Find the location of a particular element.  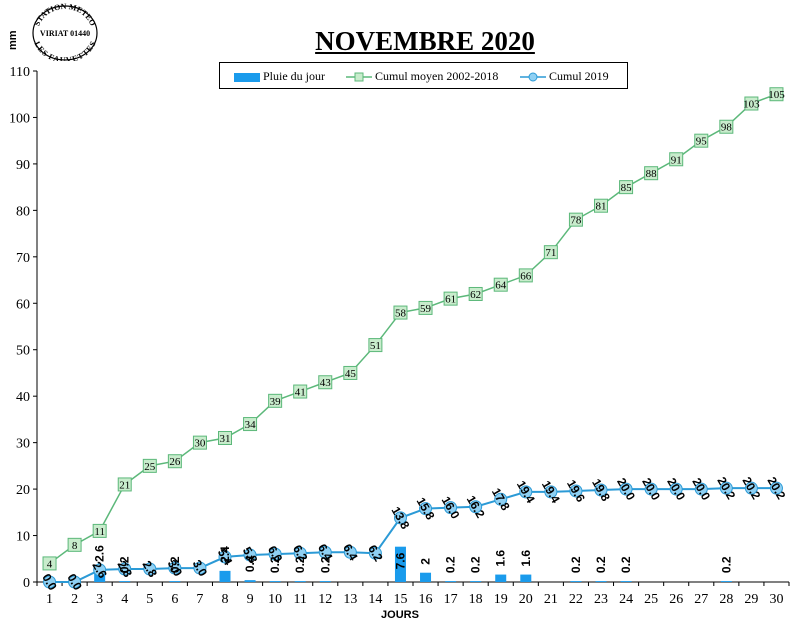

average-cumul-label: 25 is located at coordinates (150, 467).